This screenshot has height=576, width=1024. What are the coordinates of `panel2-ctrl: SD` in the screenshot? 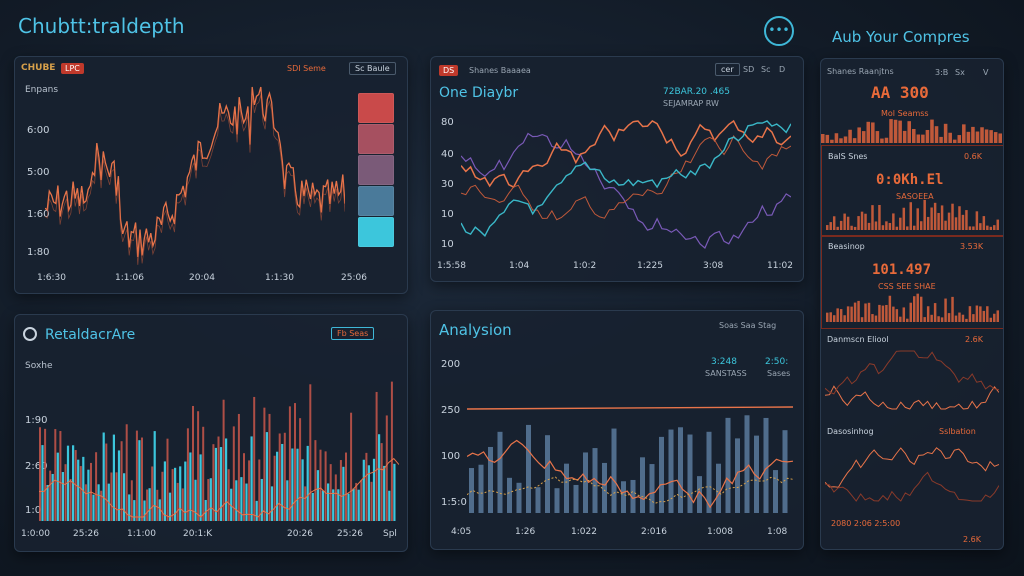 It's located at (749, 69).